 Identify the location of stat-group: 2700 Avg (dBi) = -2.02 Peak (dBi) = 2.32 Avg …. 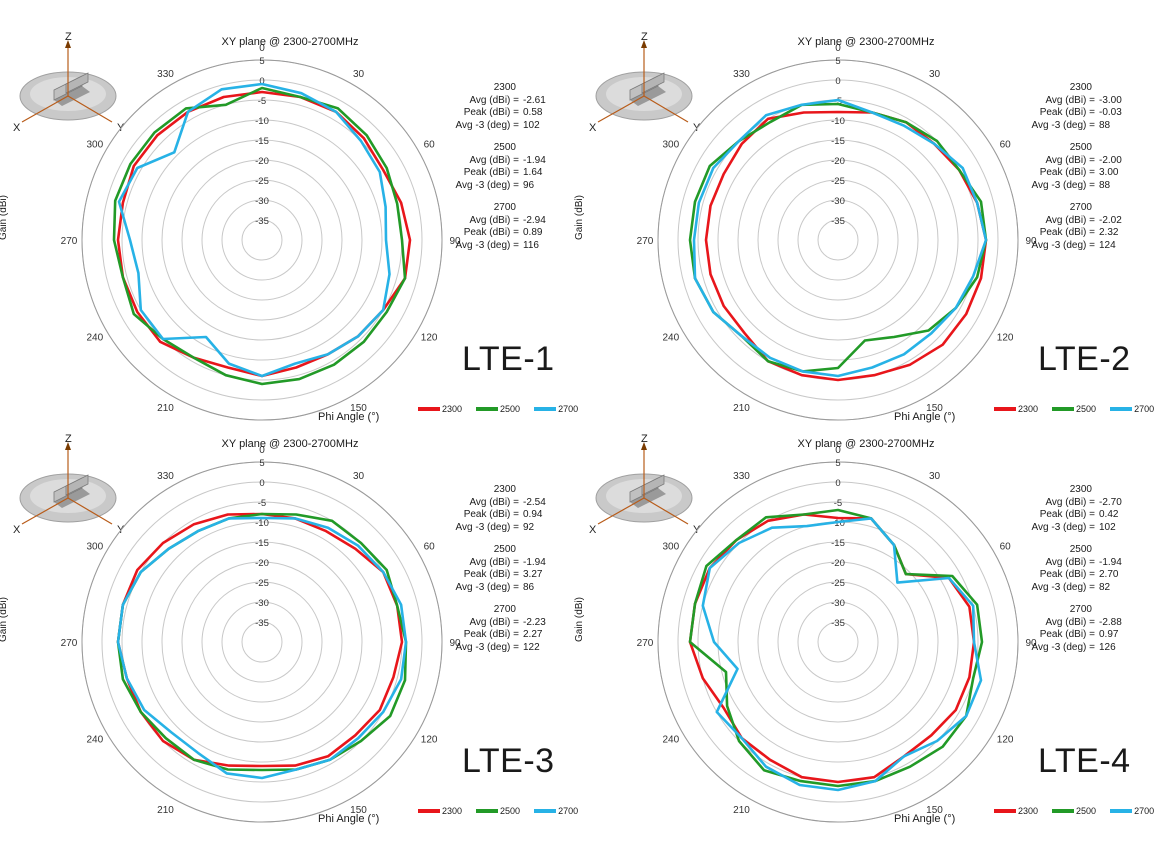
(1088, 227).